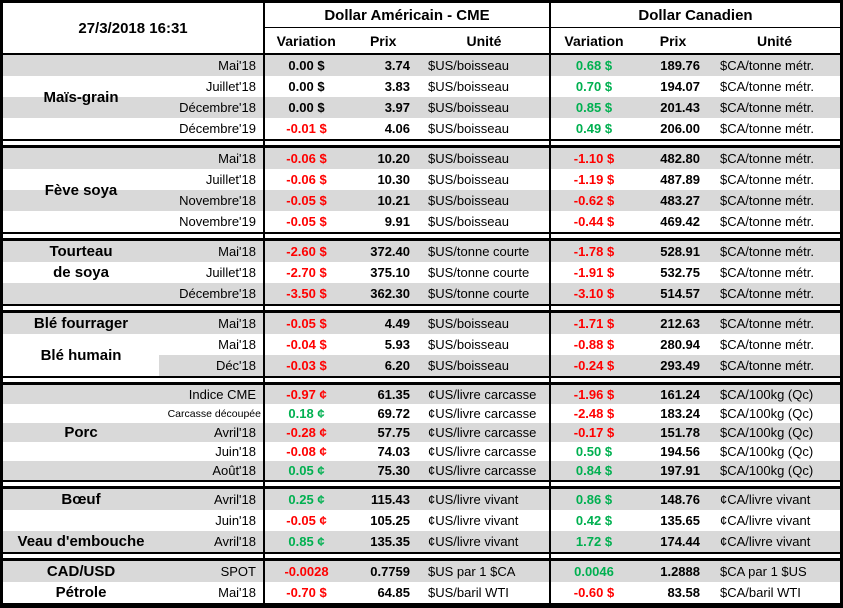 The width and height of the screenshot is (843, 608). Describe the element at coordinates (673, 520) in the screenshot. I see `ca-price-cell: 135.65` at that location.